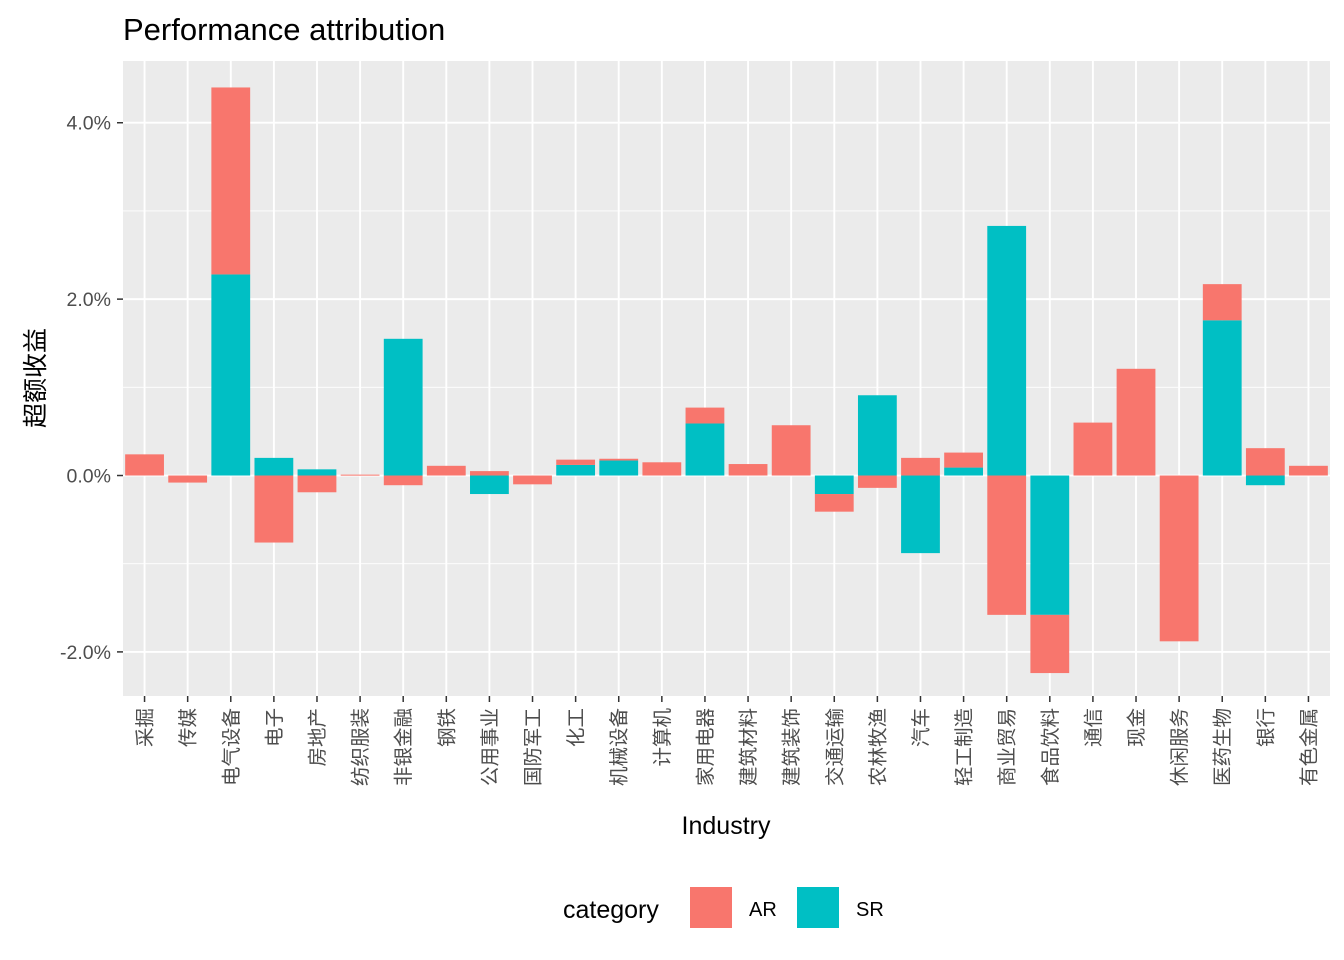 Image resolution: width=1344 pixels, height=960 pixels. I want to click on x-tick-label: 通信, so click(1093, 727).